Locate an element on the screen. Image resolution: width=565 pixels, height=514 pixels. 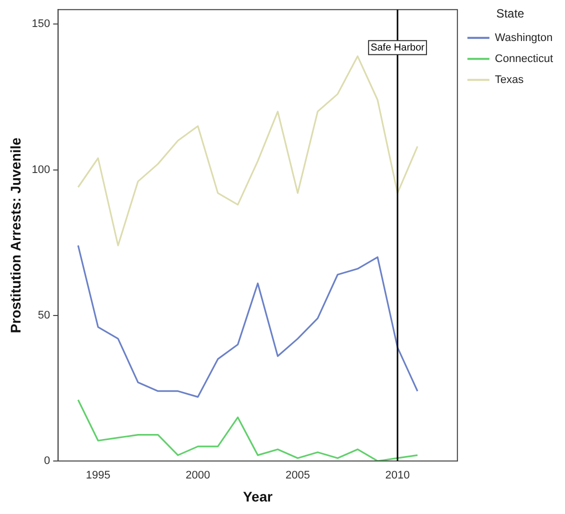
legend-title: State is located at coordinates (510, 13).